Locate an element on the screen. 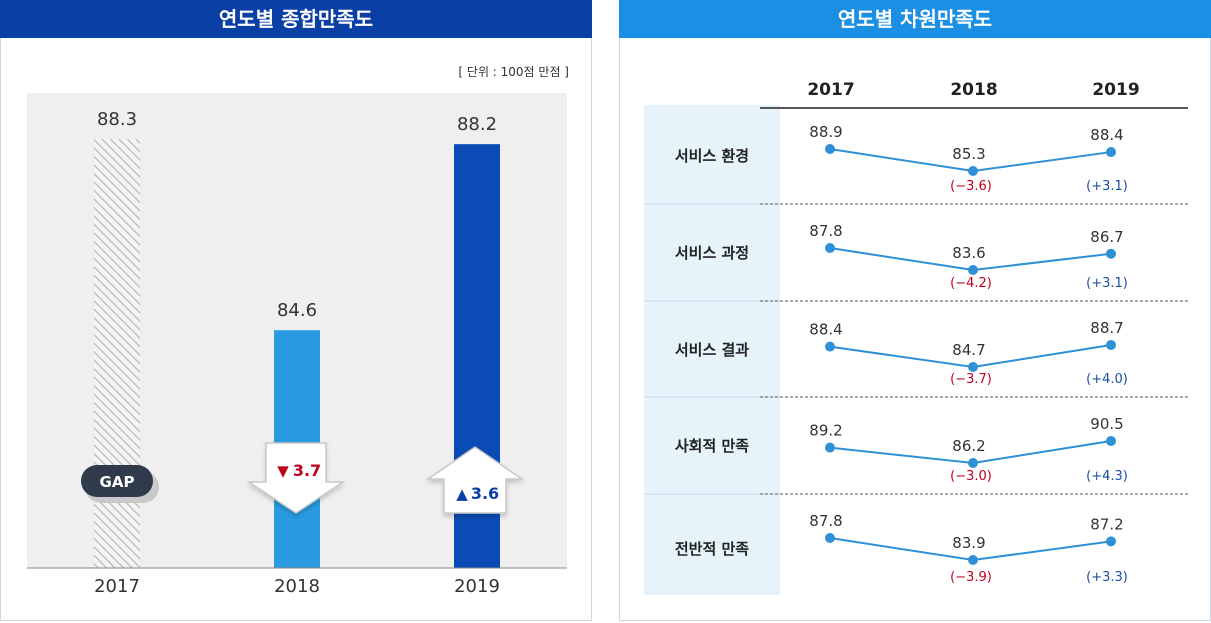  bar-value-label-2019: 88.2 is located at coordinates (477, 124).